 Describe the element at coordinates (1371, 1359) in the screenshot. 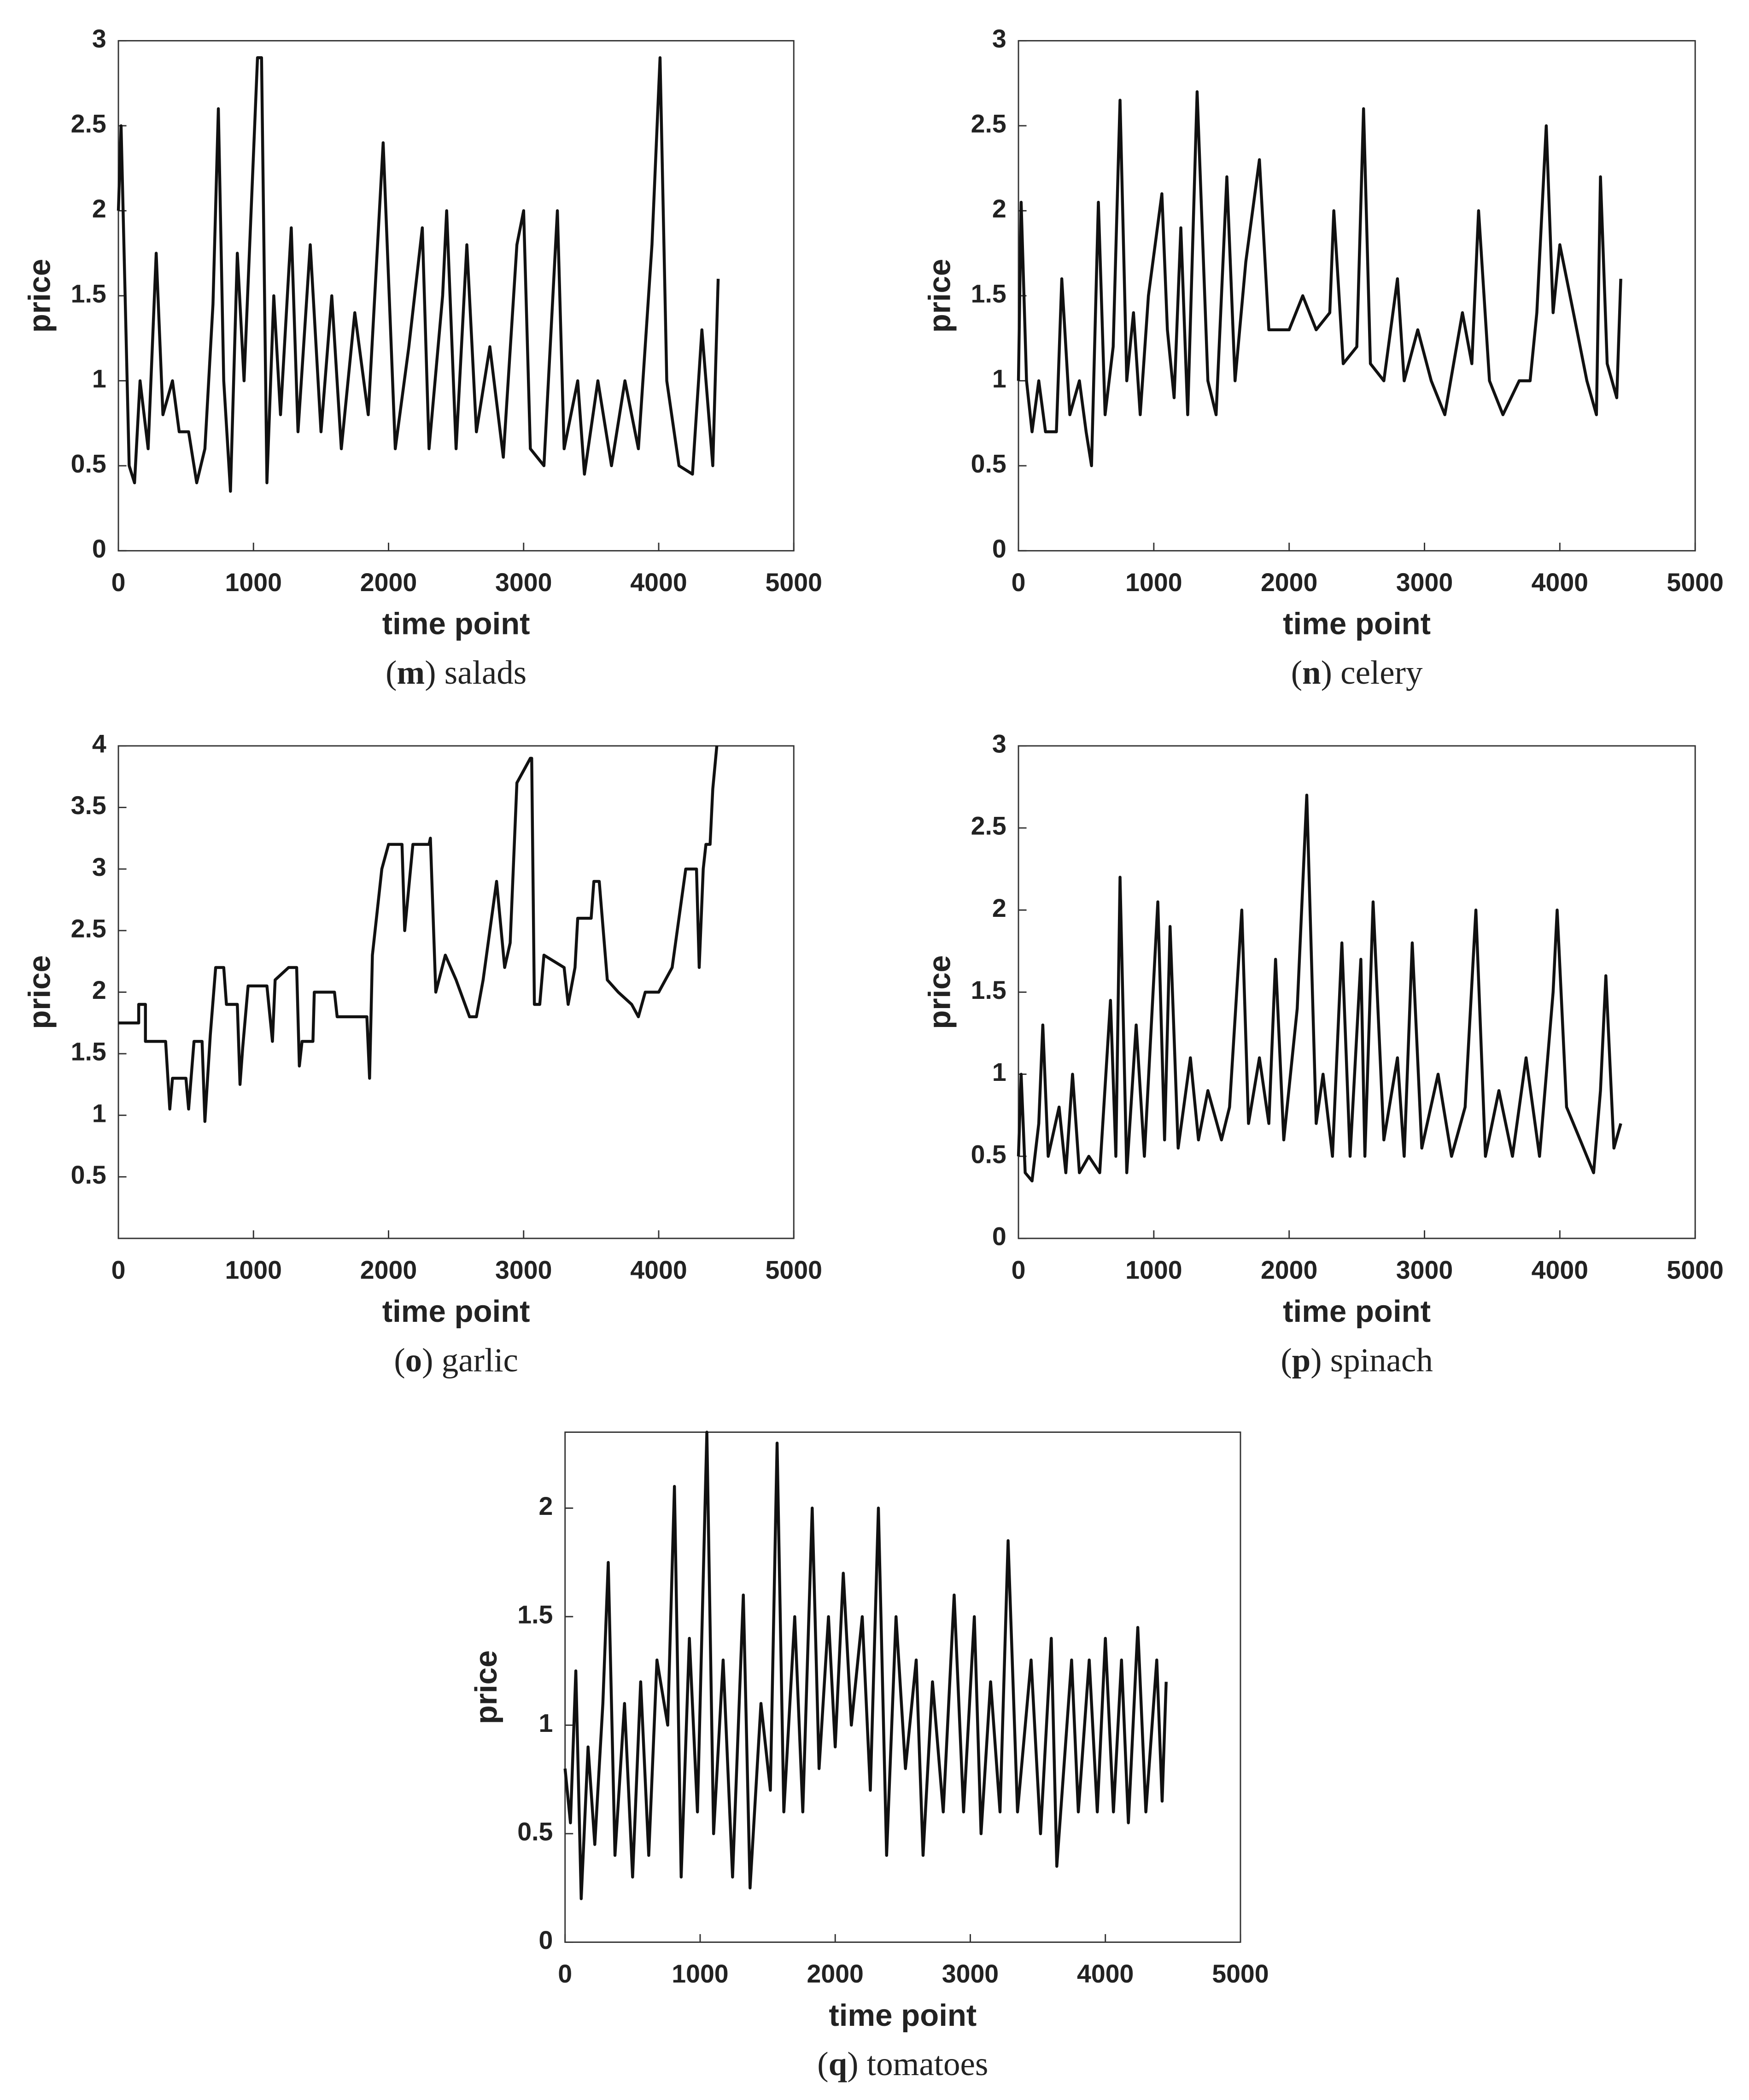

I see `caption-part: ) spinach` at that location.